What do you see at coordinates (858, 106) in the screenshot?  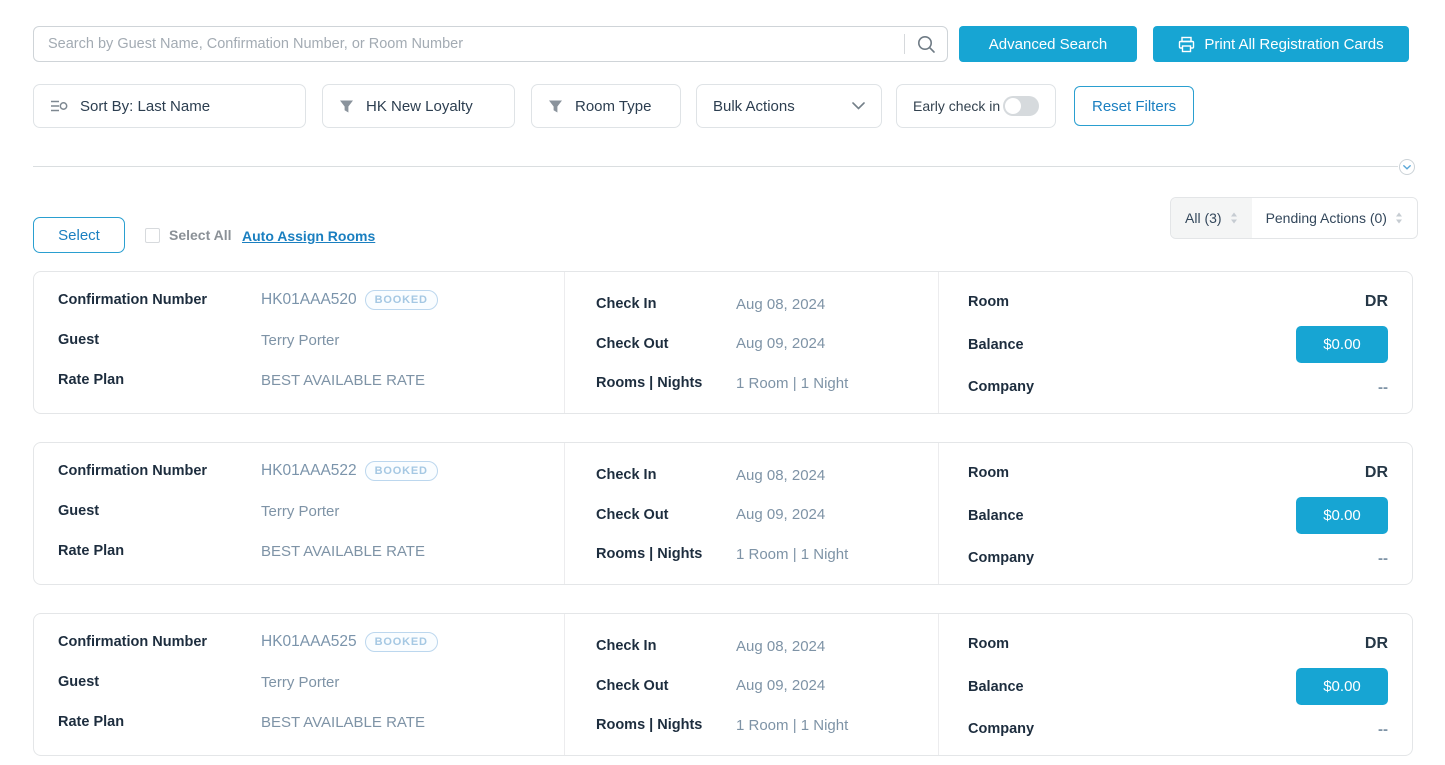 I see `chevron-down-icon` at bounding box center [858, 106].